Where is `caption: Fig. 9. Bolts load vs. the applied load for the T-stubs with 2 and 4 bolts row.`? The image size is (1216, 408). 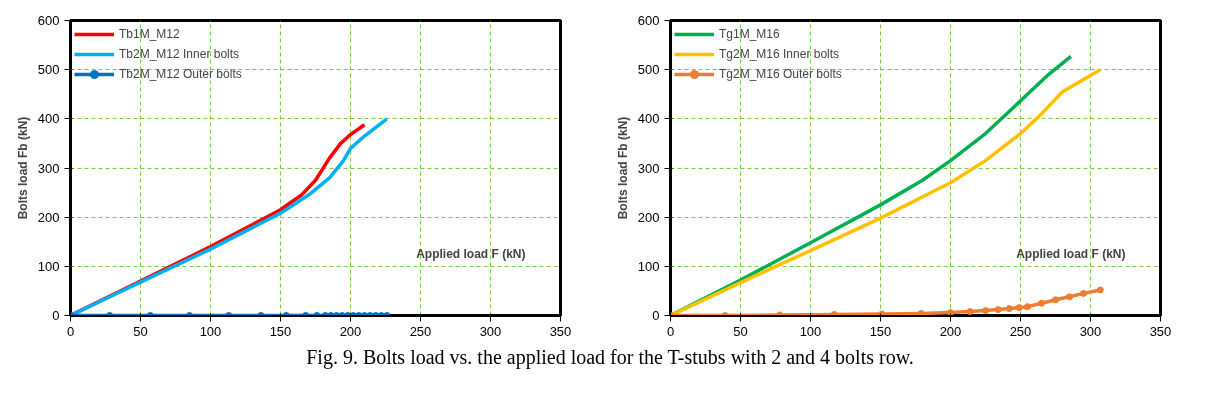
caption: Fig. 9. Bolts load vs. the applied load for the T-stubs with 2 and 4 bolts row. is located at coordinates (610, 358).